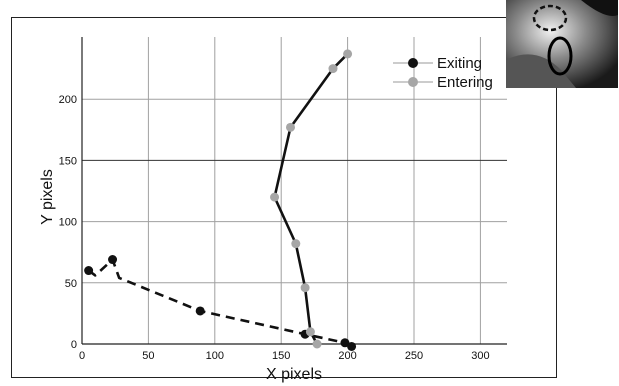  What do you see at coordinates (480, 356) in the screenshot?
I see `x-tick-label: 300` at bounding box center [480, 356].